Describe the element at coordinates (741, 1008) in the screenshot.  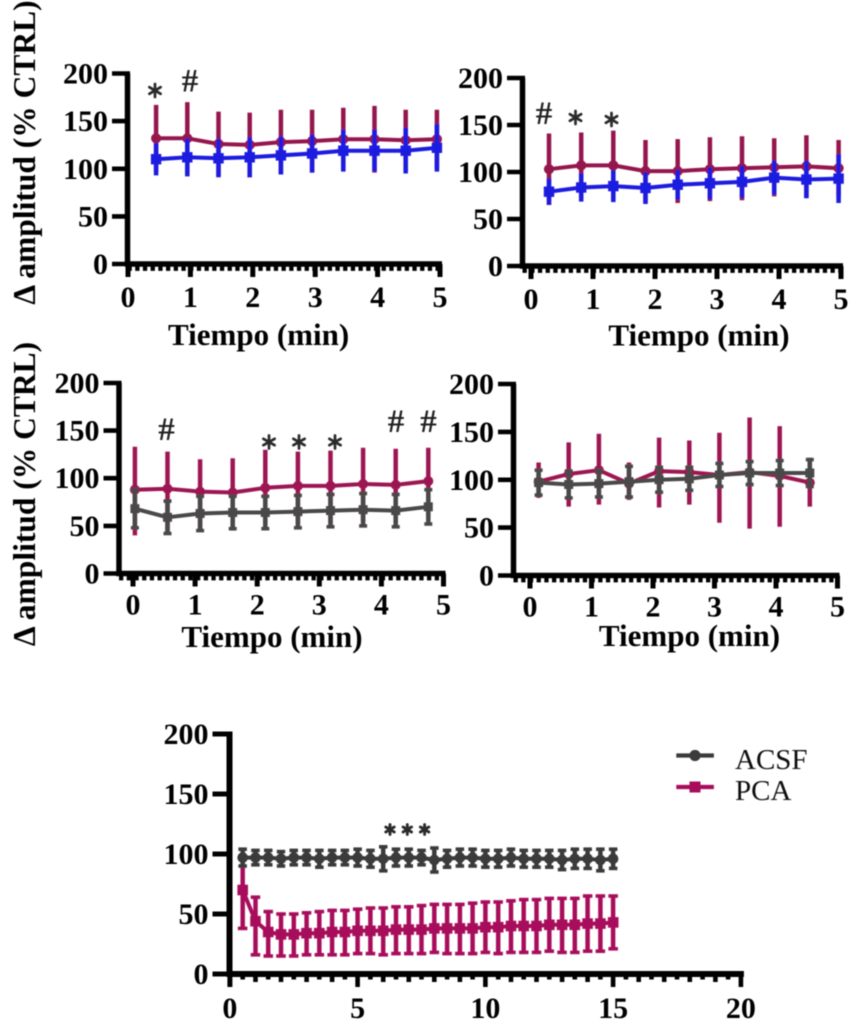
I see `svg-text: 20` at that location.